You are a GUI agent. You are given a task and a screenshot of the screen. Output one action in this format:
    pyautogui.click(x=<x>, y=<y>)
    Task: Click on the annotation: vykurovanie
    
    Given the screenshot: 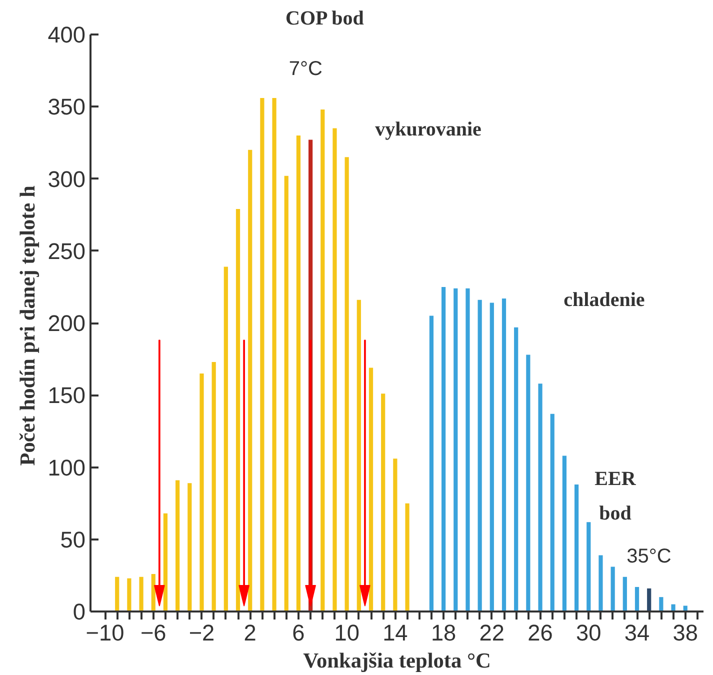 What is the action you would take?
    pyautogui.click(x=428, y=129)
    